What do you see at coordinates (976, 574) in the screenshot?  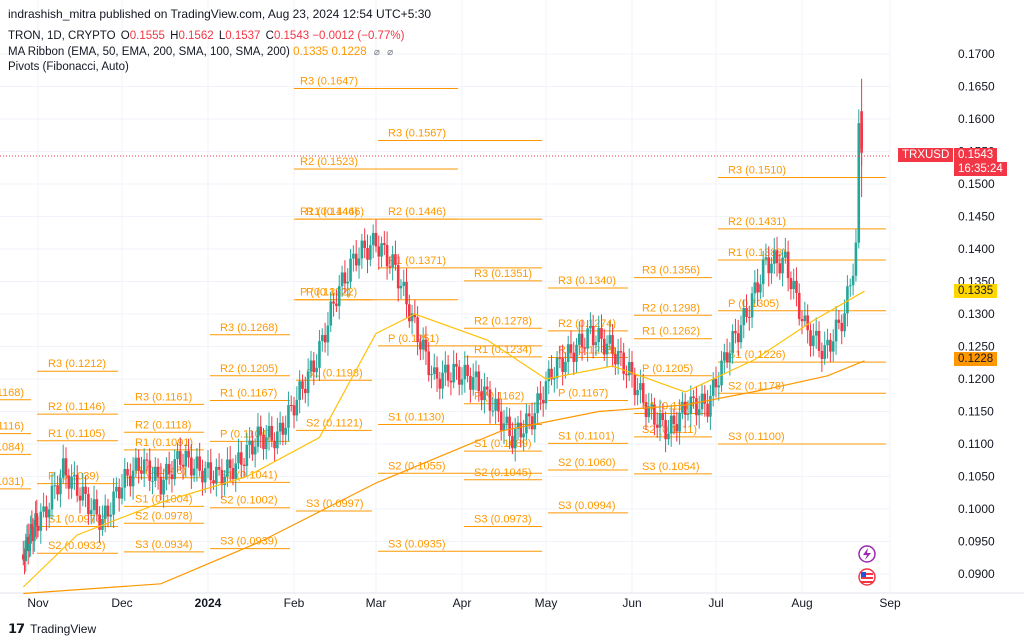 I see `y-tick-label: 0.0900` at bounding box center [976, 574].